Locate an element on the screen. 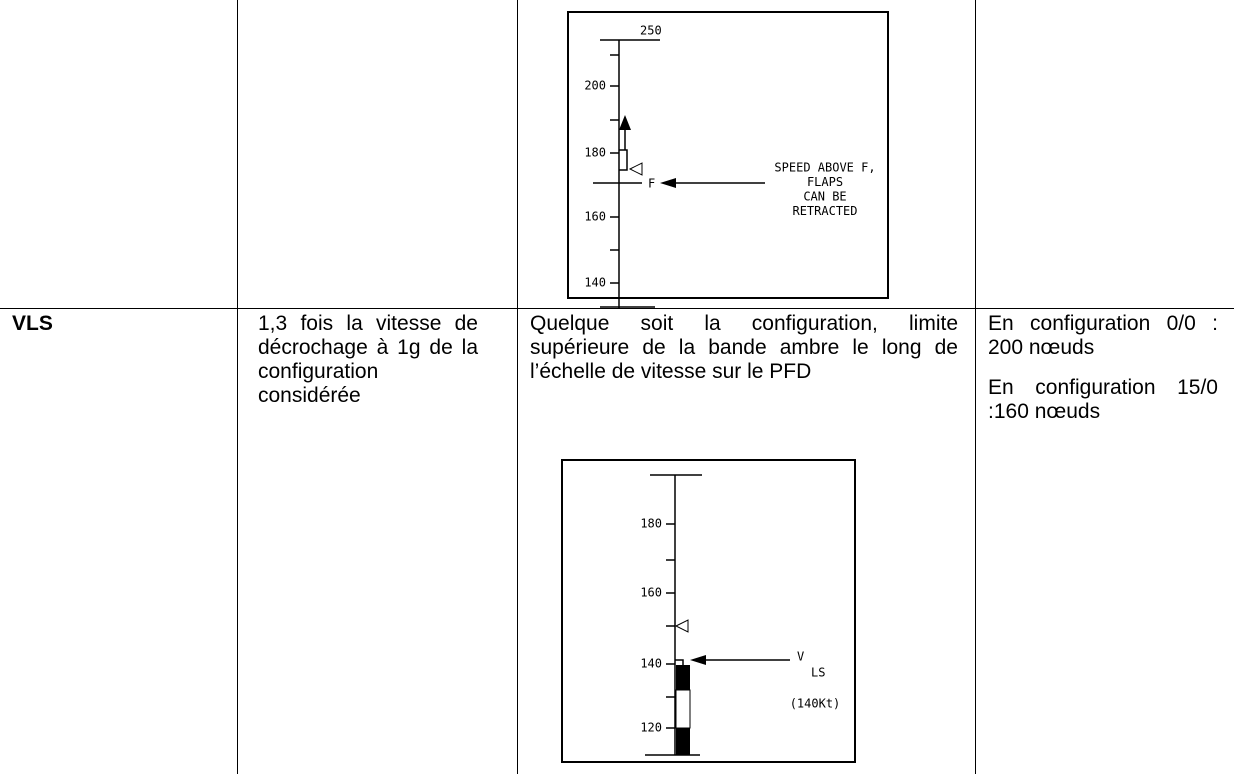 The image size is (1234, 774). value-line: En configuration 15/0 :160 nœuds is located at coordinates (1103, 399).